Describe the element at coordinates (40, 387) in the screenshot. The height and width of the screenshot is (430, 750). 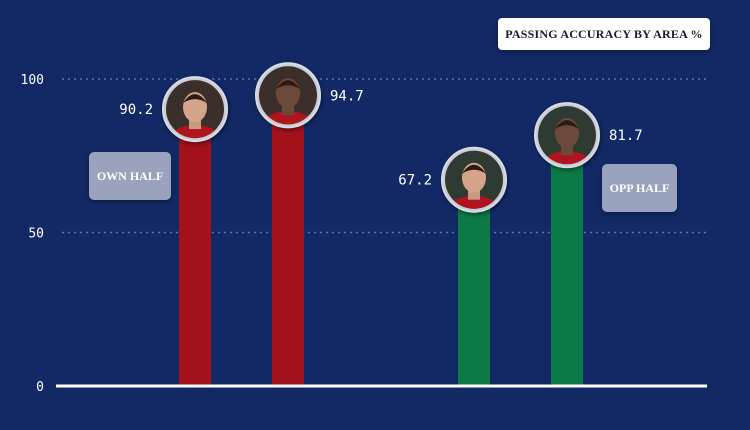
I see `y-tick-label: 0` at that location.